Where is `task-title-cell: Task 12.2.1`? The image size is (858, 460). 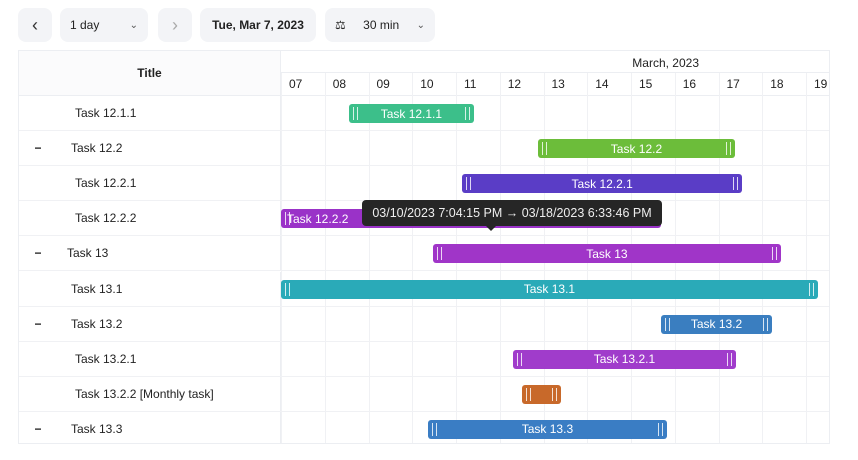 task-title-cell: Task 12.2.1 is located at coordinates (150, 183).